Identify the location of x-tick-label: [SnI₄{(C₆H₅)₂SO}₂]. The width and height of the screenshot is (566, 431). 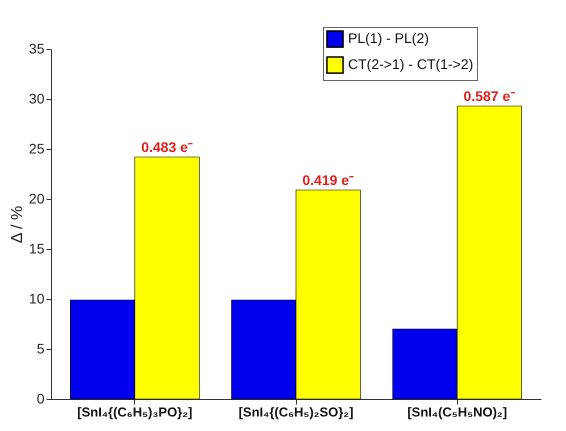
(296, 412).